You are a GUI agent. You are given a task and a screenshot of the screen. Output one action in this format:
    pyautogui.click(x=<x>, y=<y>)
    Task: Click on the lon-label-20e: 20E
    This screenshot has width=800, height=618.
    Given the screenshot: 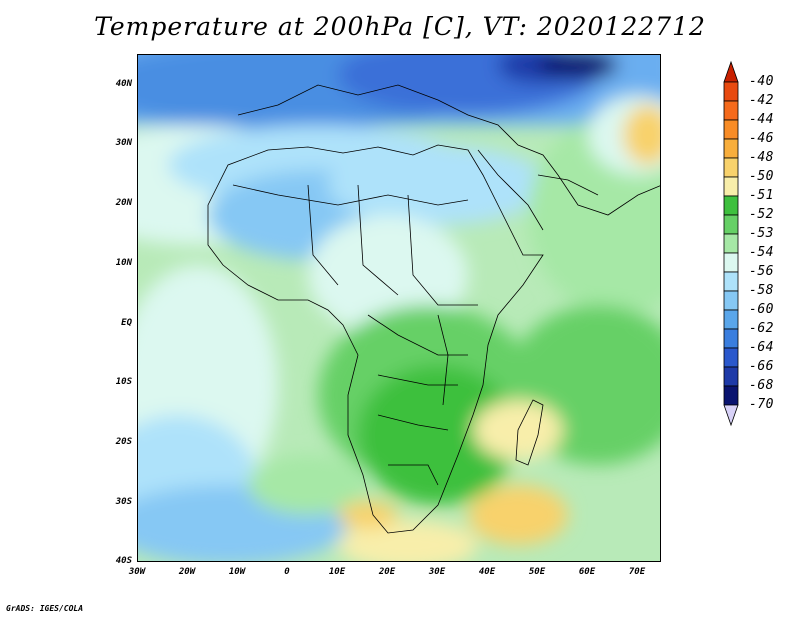 What is the action you would take?
    pyautogui.click(x=387, y=572)
    